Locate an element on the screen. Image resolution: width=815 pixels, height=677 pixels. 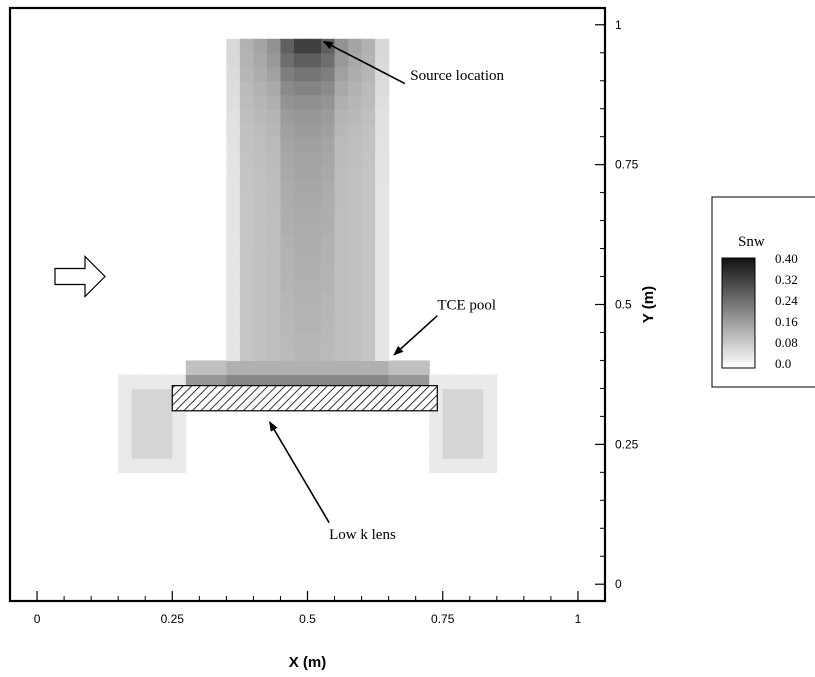
annotation-arrow is located at coordinates (299, 472).